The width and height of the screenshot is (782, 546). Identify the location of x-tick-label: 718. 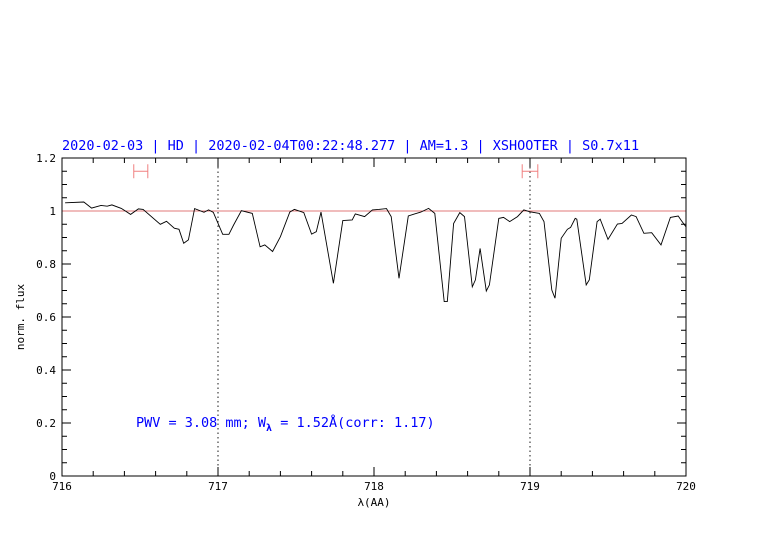
(374, 486).